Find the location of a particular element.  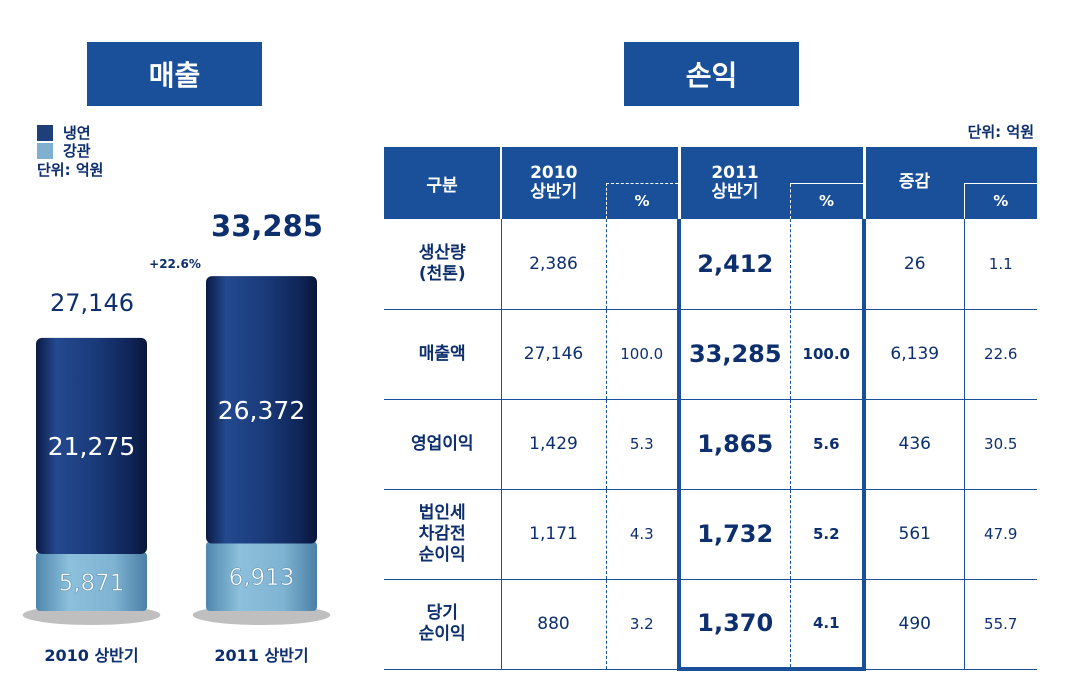

row-label: 매출액 is located at coordinates (443, 354).